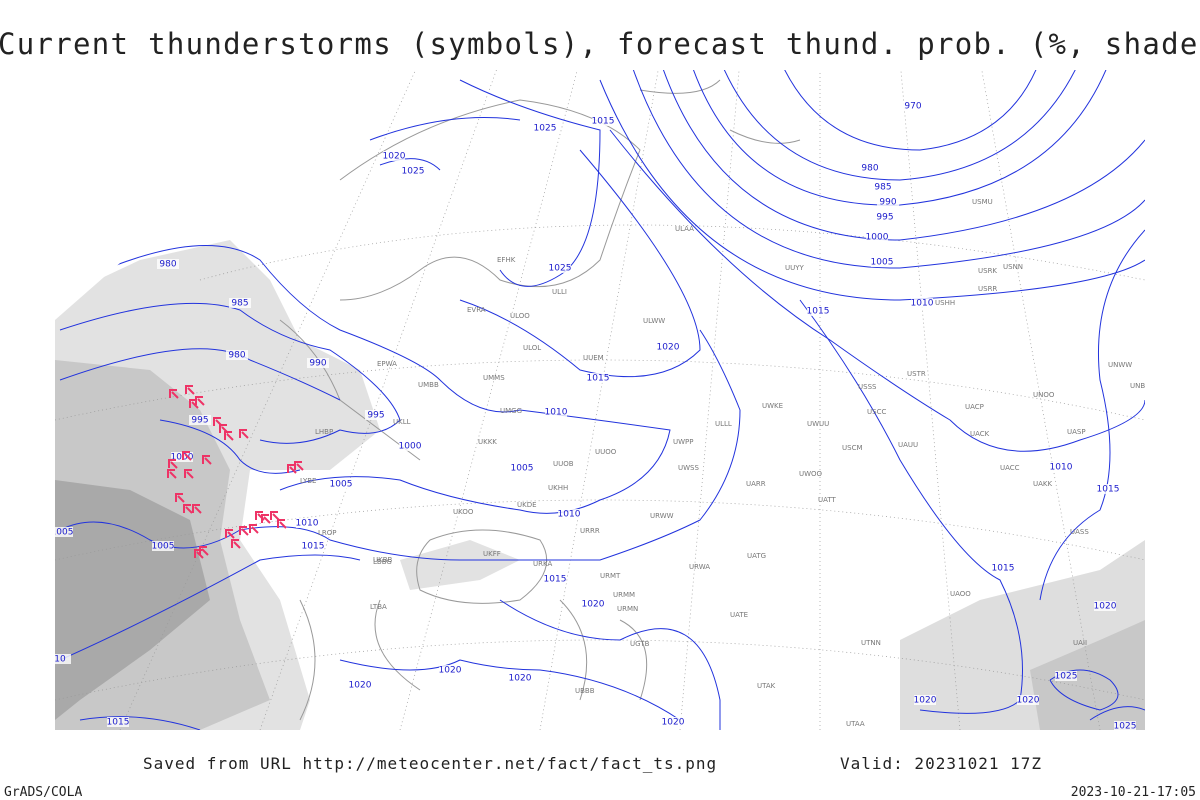 Image resolution: width=1200 pixels, height=800 pixels. Describe the element at coordinates (506, 260) in the screenshot. I see `station-code: EFHK` at that location.